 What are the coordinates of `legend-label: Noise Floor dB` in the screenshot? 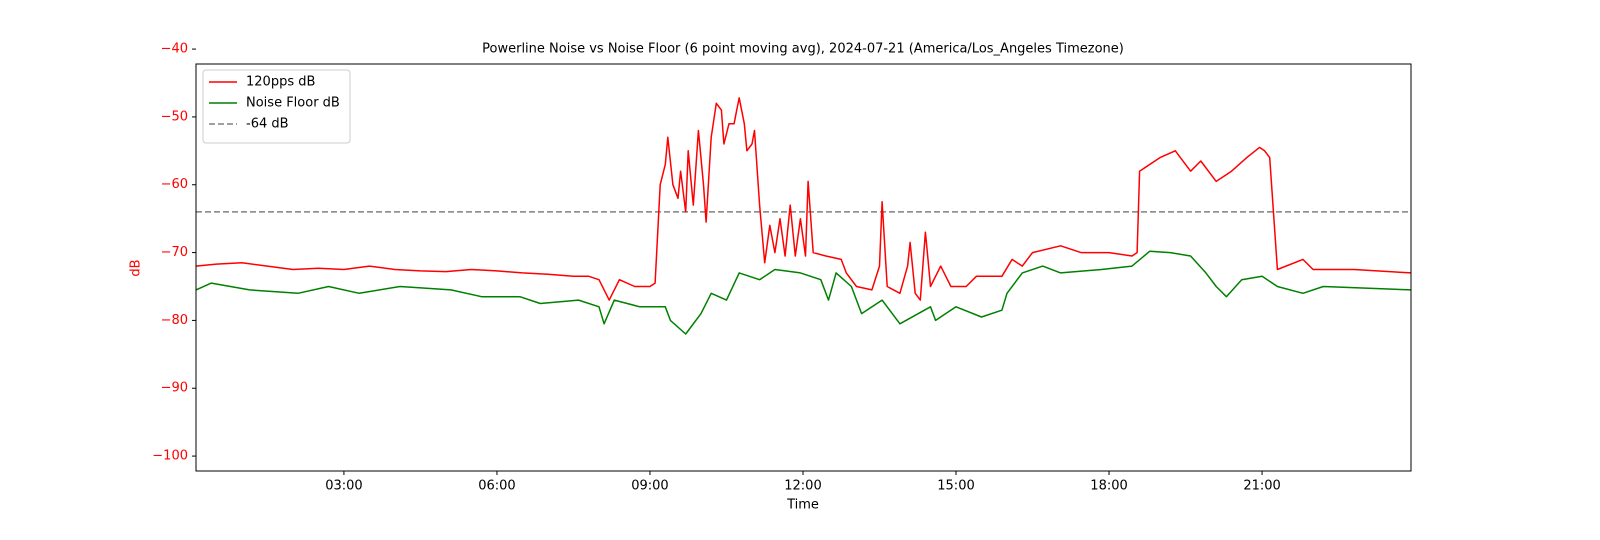 It's located at (293, 103).